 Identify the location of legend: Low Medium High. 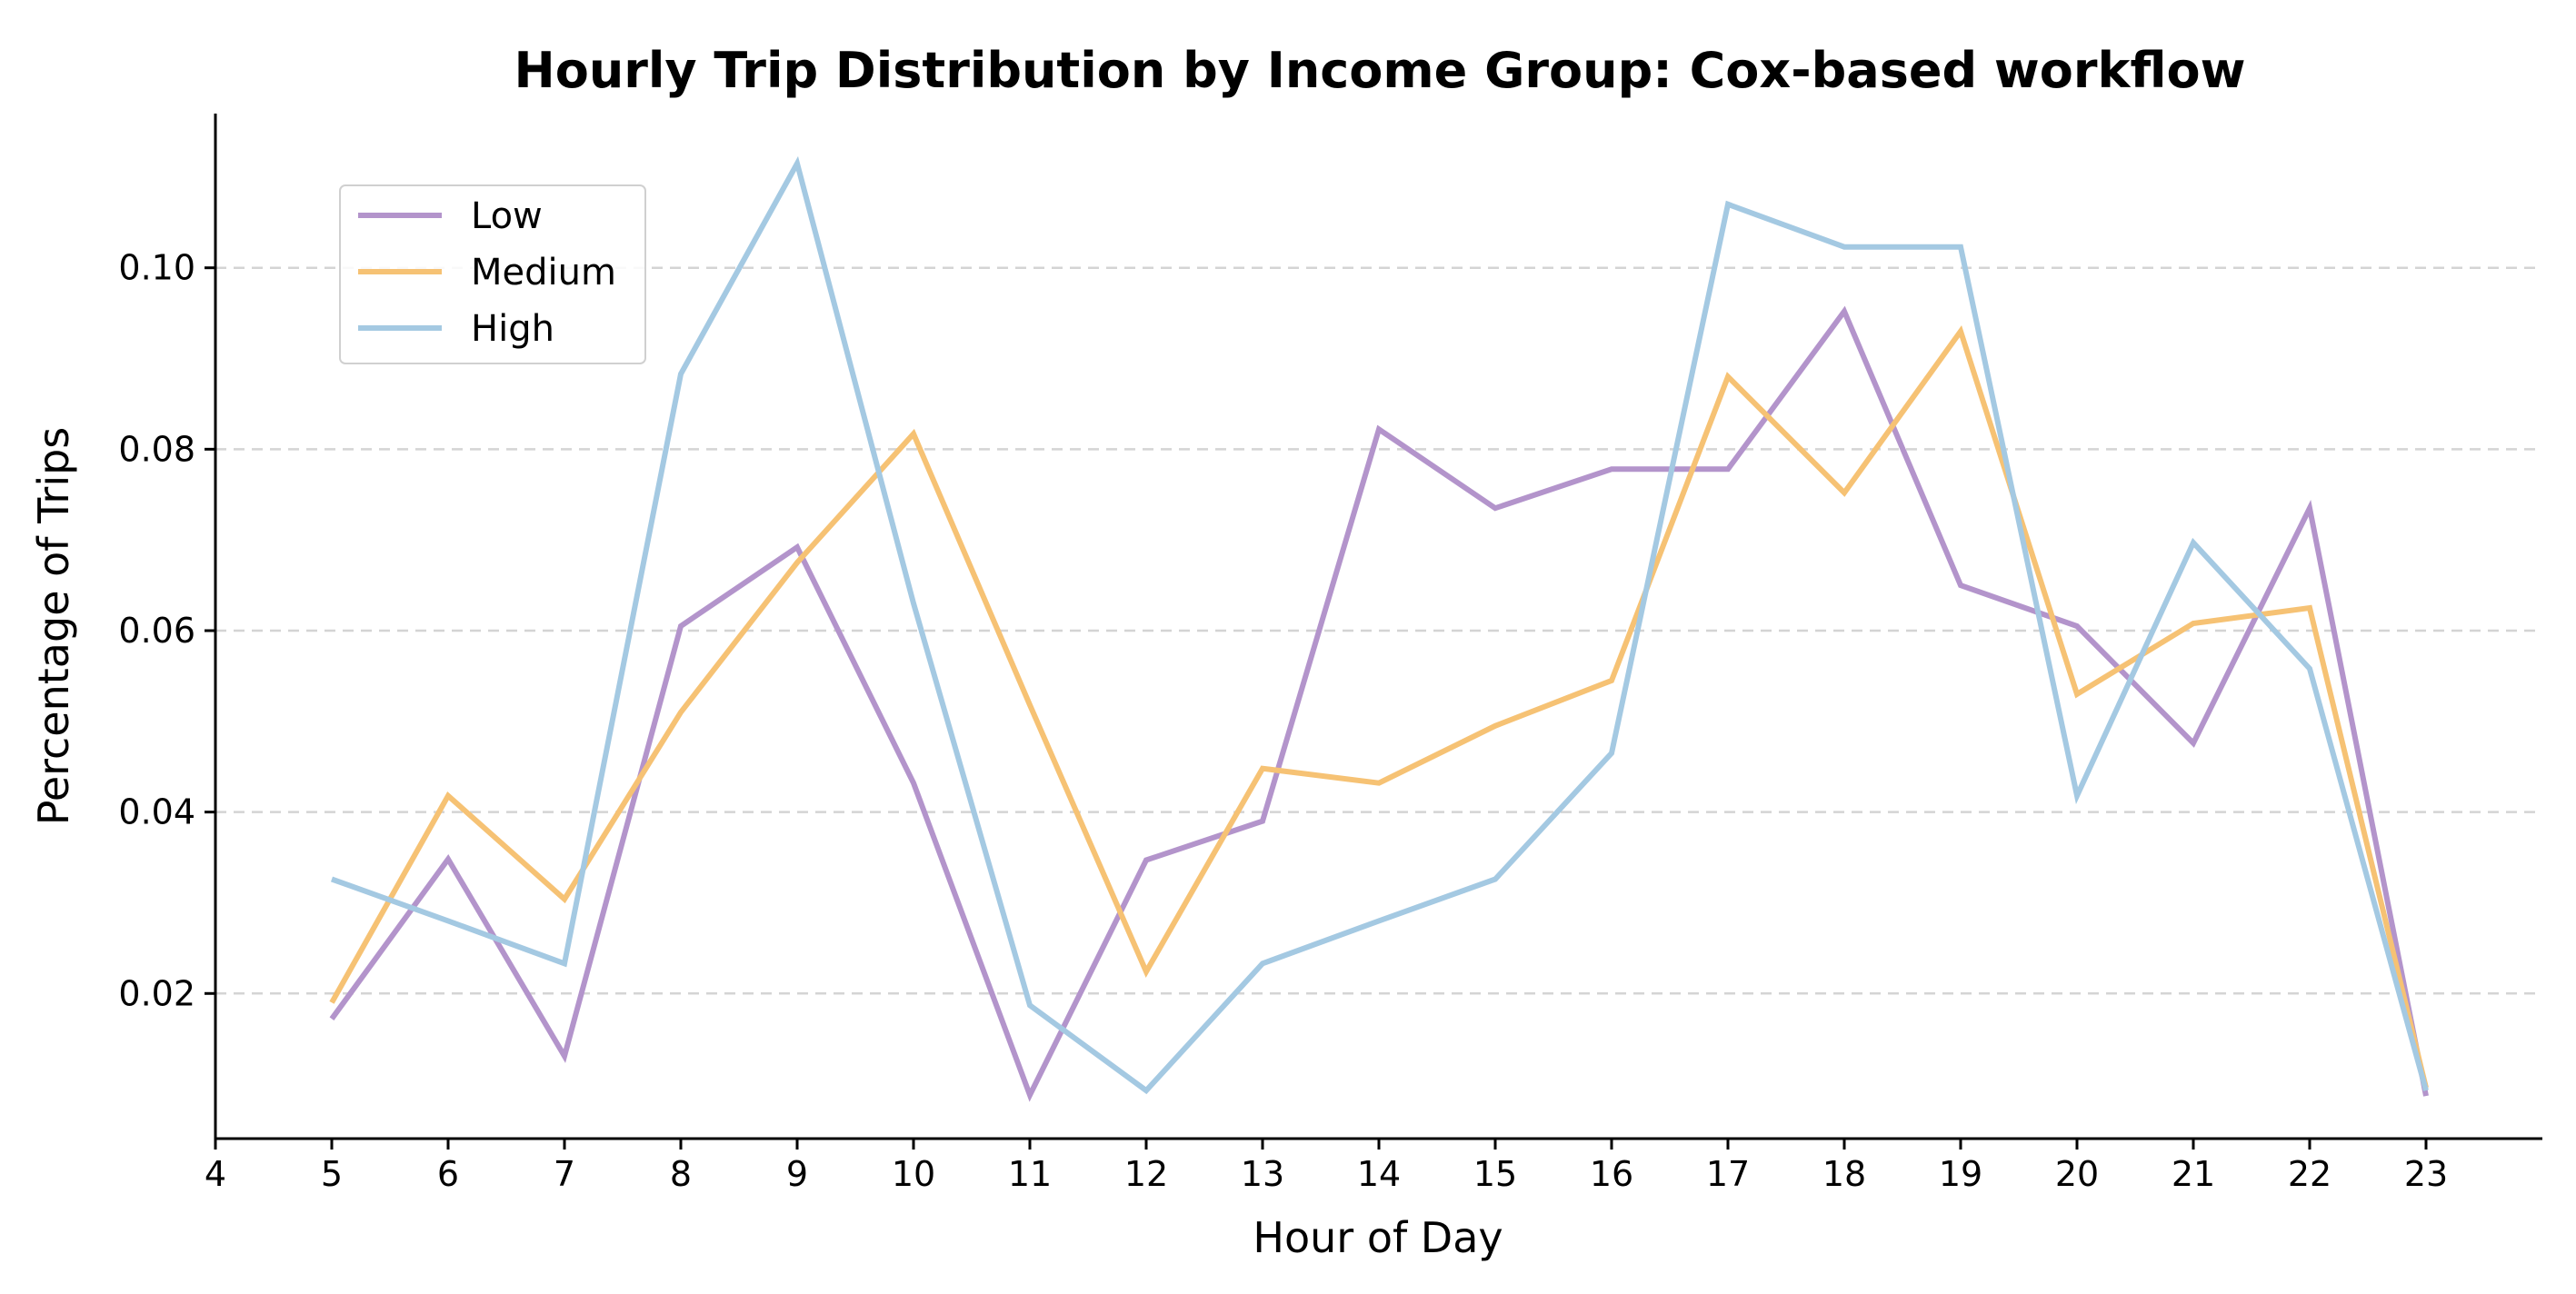
(492, 274).